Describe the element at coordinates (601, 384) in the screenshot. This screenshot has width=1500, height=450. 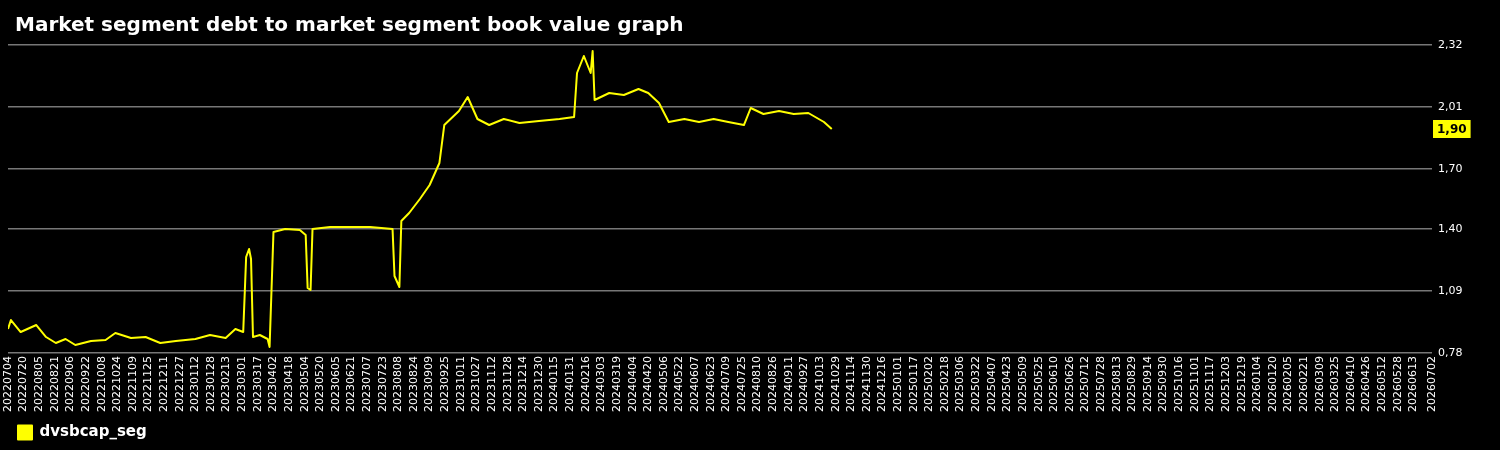
I see `x-tick-label: 20240303` at that location.